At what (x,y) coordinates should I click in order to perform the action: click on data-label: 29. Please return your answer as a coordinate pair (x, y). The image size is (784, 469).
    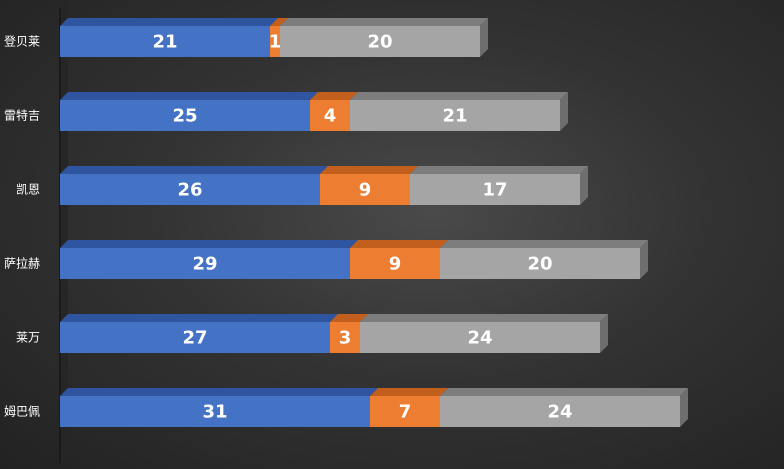
    Looking at the image, I should click on (204, 264).